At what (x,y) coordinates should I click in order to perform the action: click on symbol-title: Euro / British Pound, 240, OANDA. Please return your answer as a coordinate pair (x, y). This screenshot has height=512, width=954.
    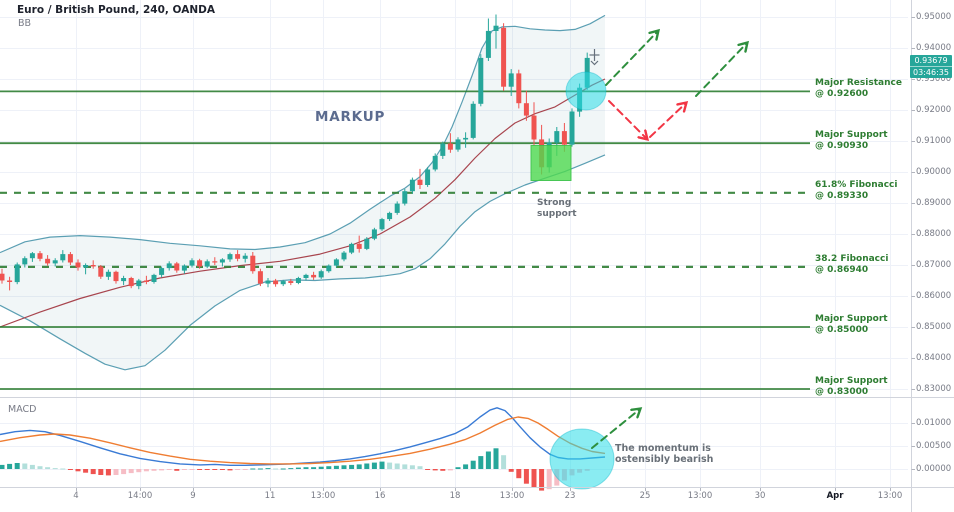
    Looking at the image, I should click on (116, 10).